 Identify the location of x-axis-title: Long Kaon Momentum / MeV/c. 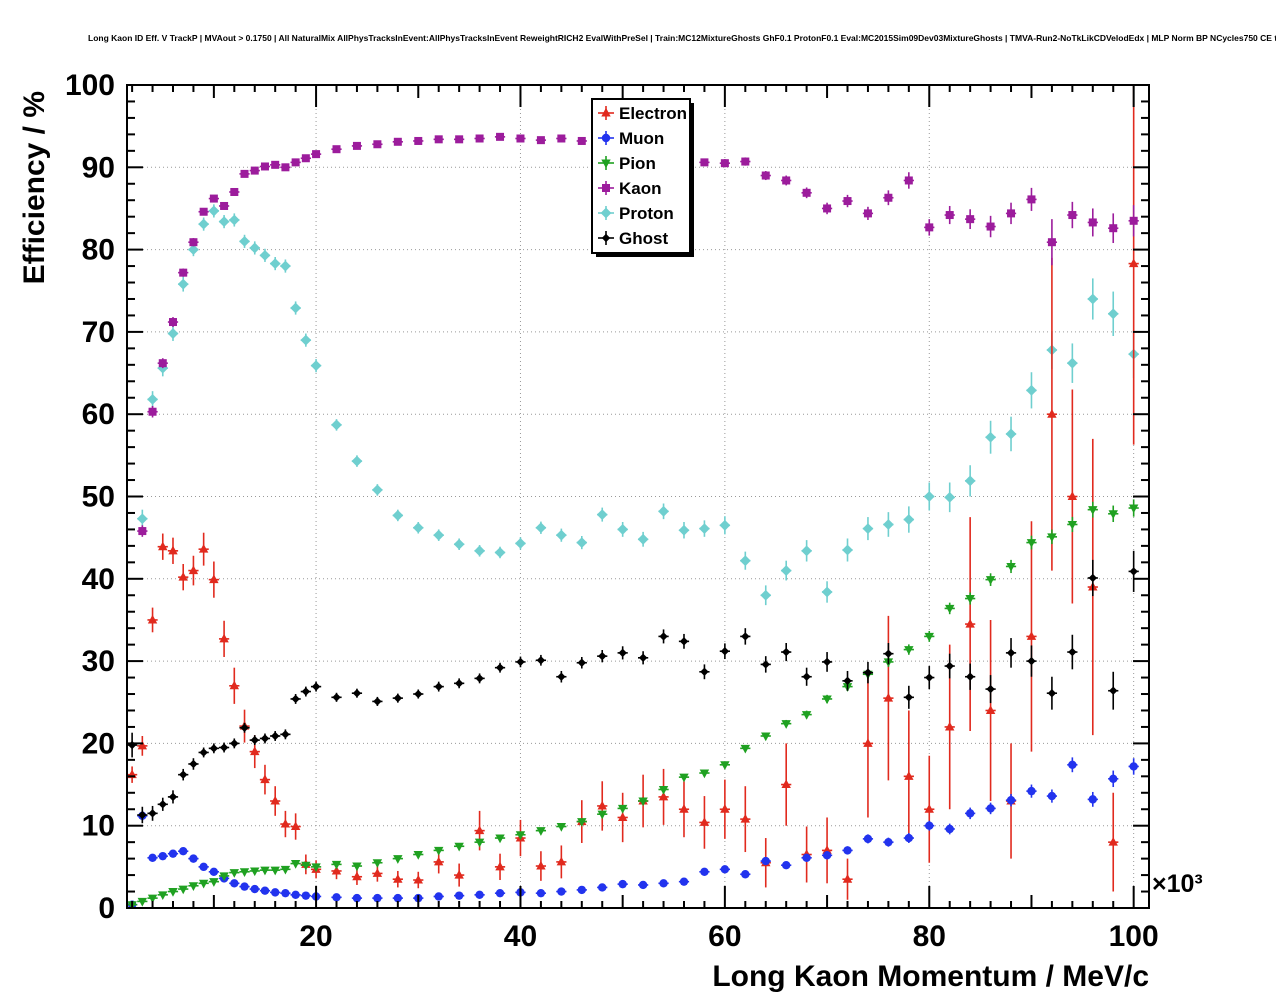
(930, 976).